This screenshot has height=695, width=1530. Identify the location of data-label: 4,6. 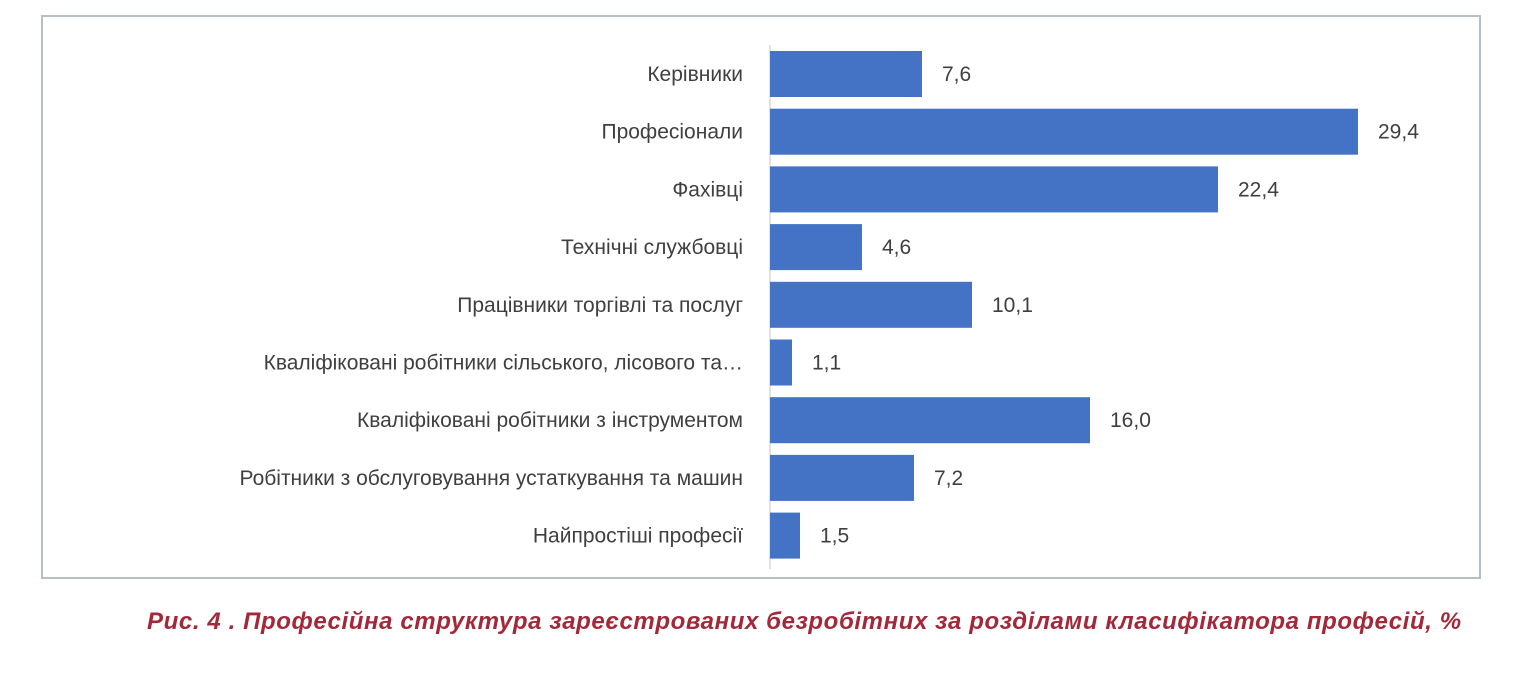
(896, 247).